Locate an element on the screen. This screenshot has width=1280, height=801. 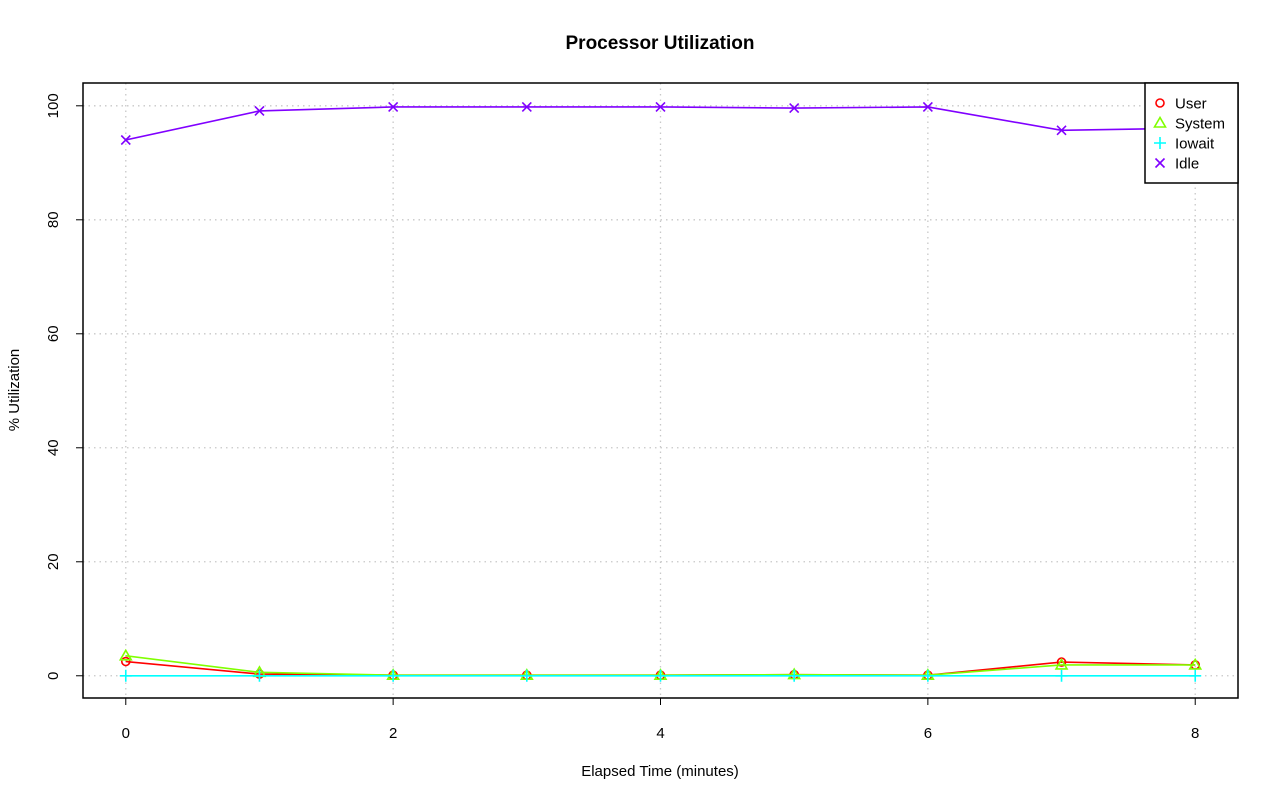
legend-marker-iowait is located at coordinates (1160, 143).